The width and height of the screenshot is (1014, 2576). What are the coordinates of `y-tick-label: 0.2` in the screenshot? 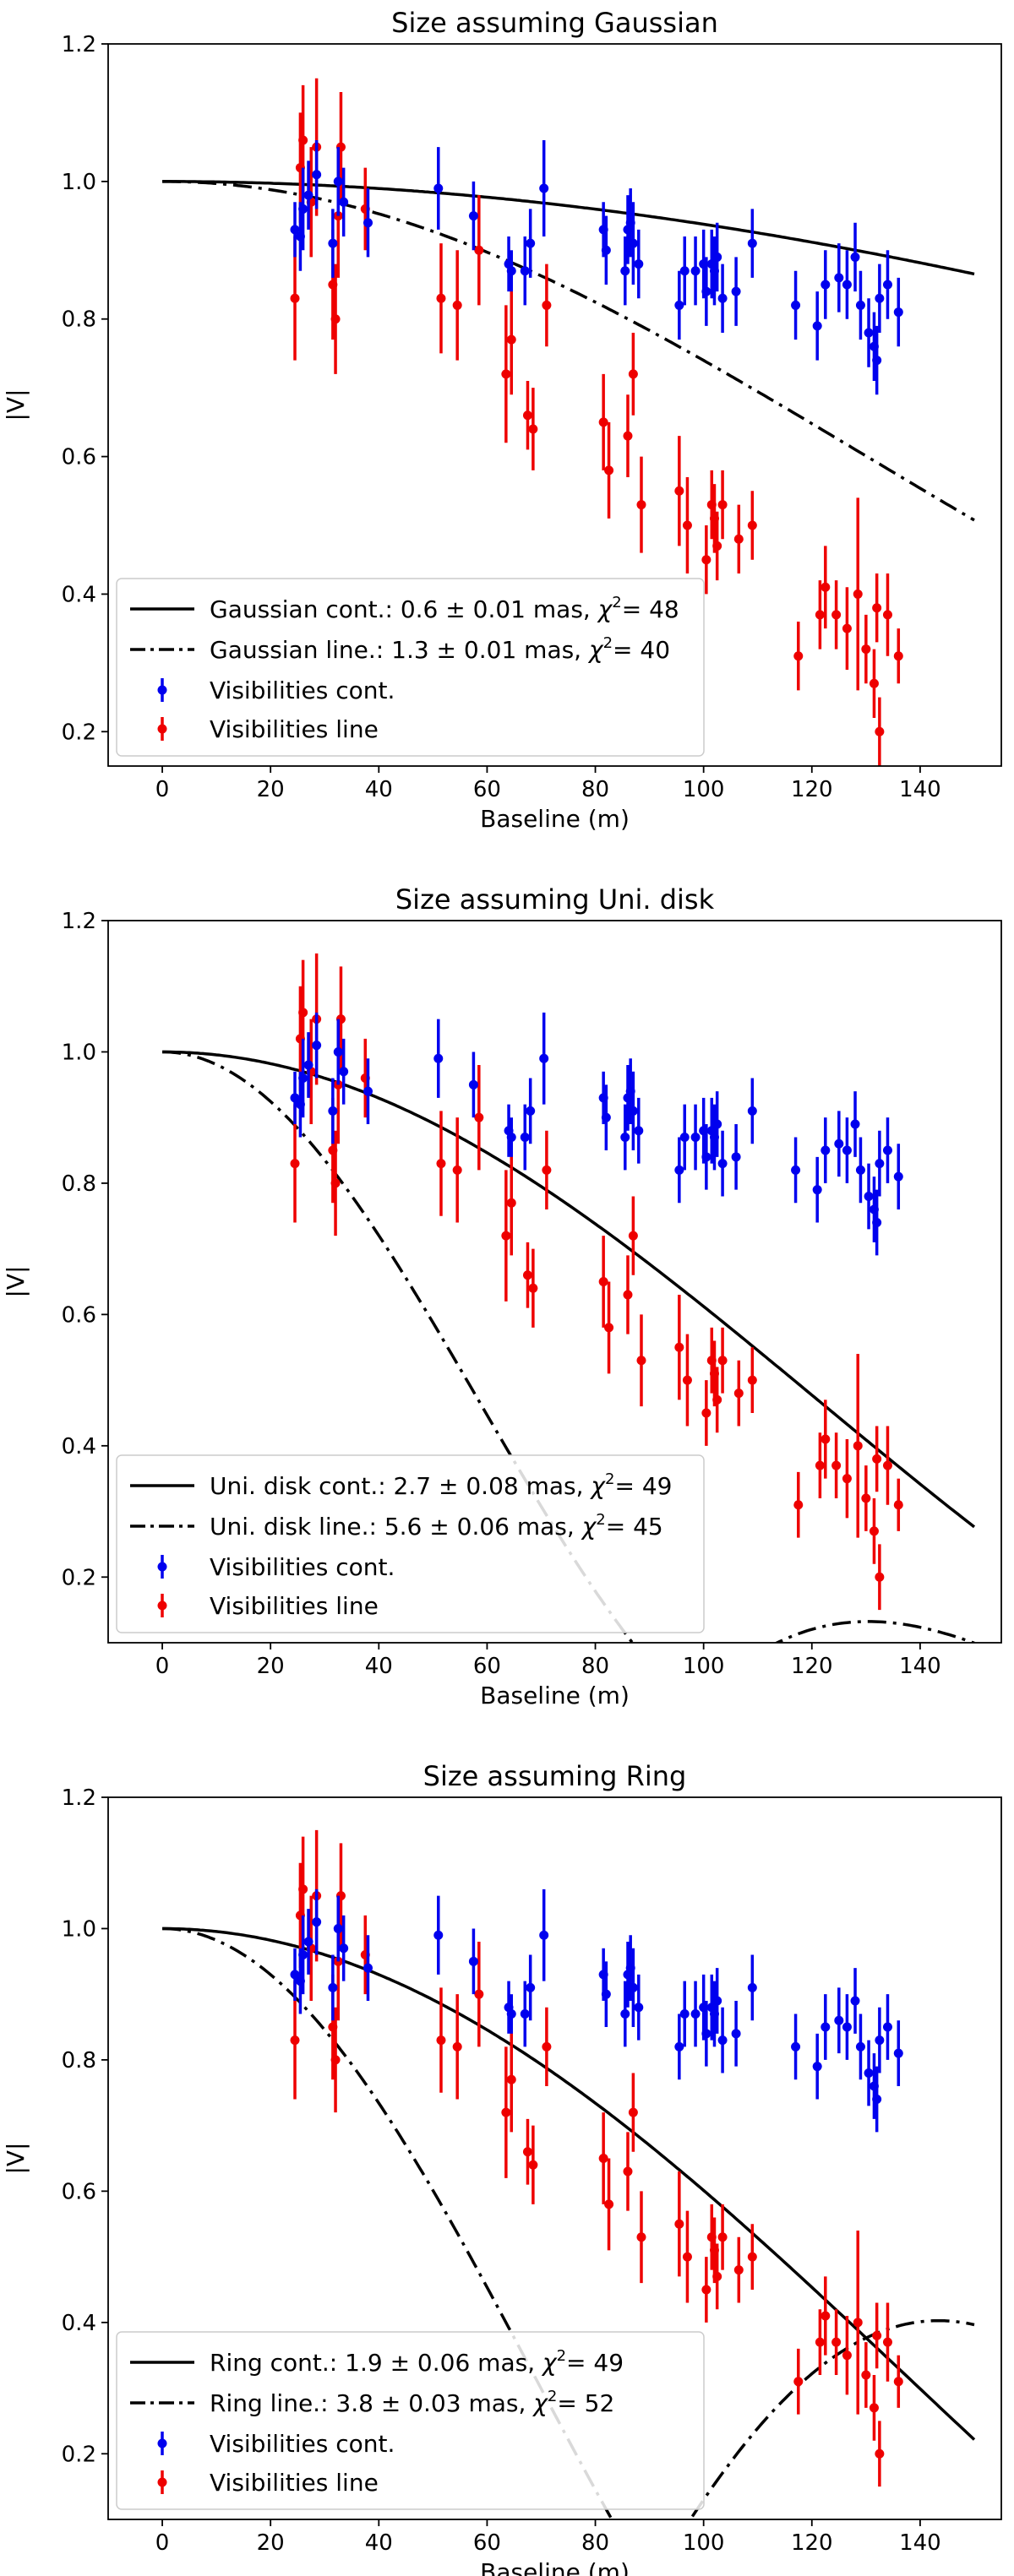 It's located at (79, 732).